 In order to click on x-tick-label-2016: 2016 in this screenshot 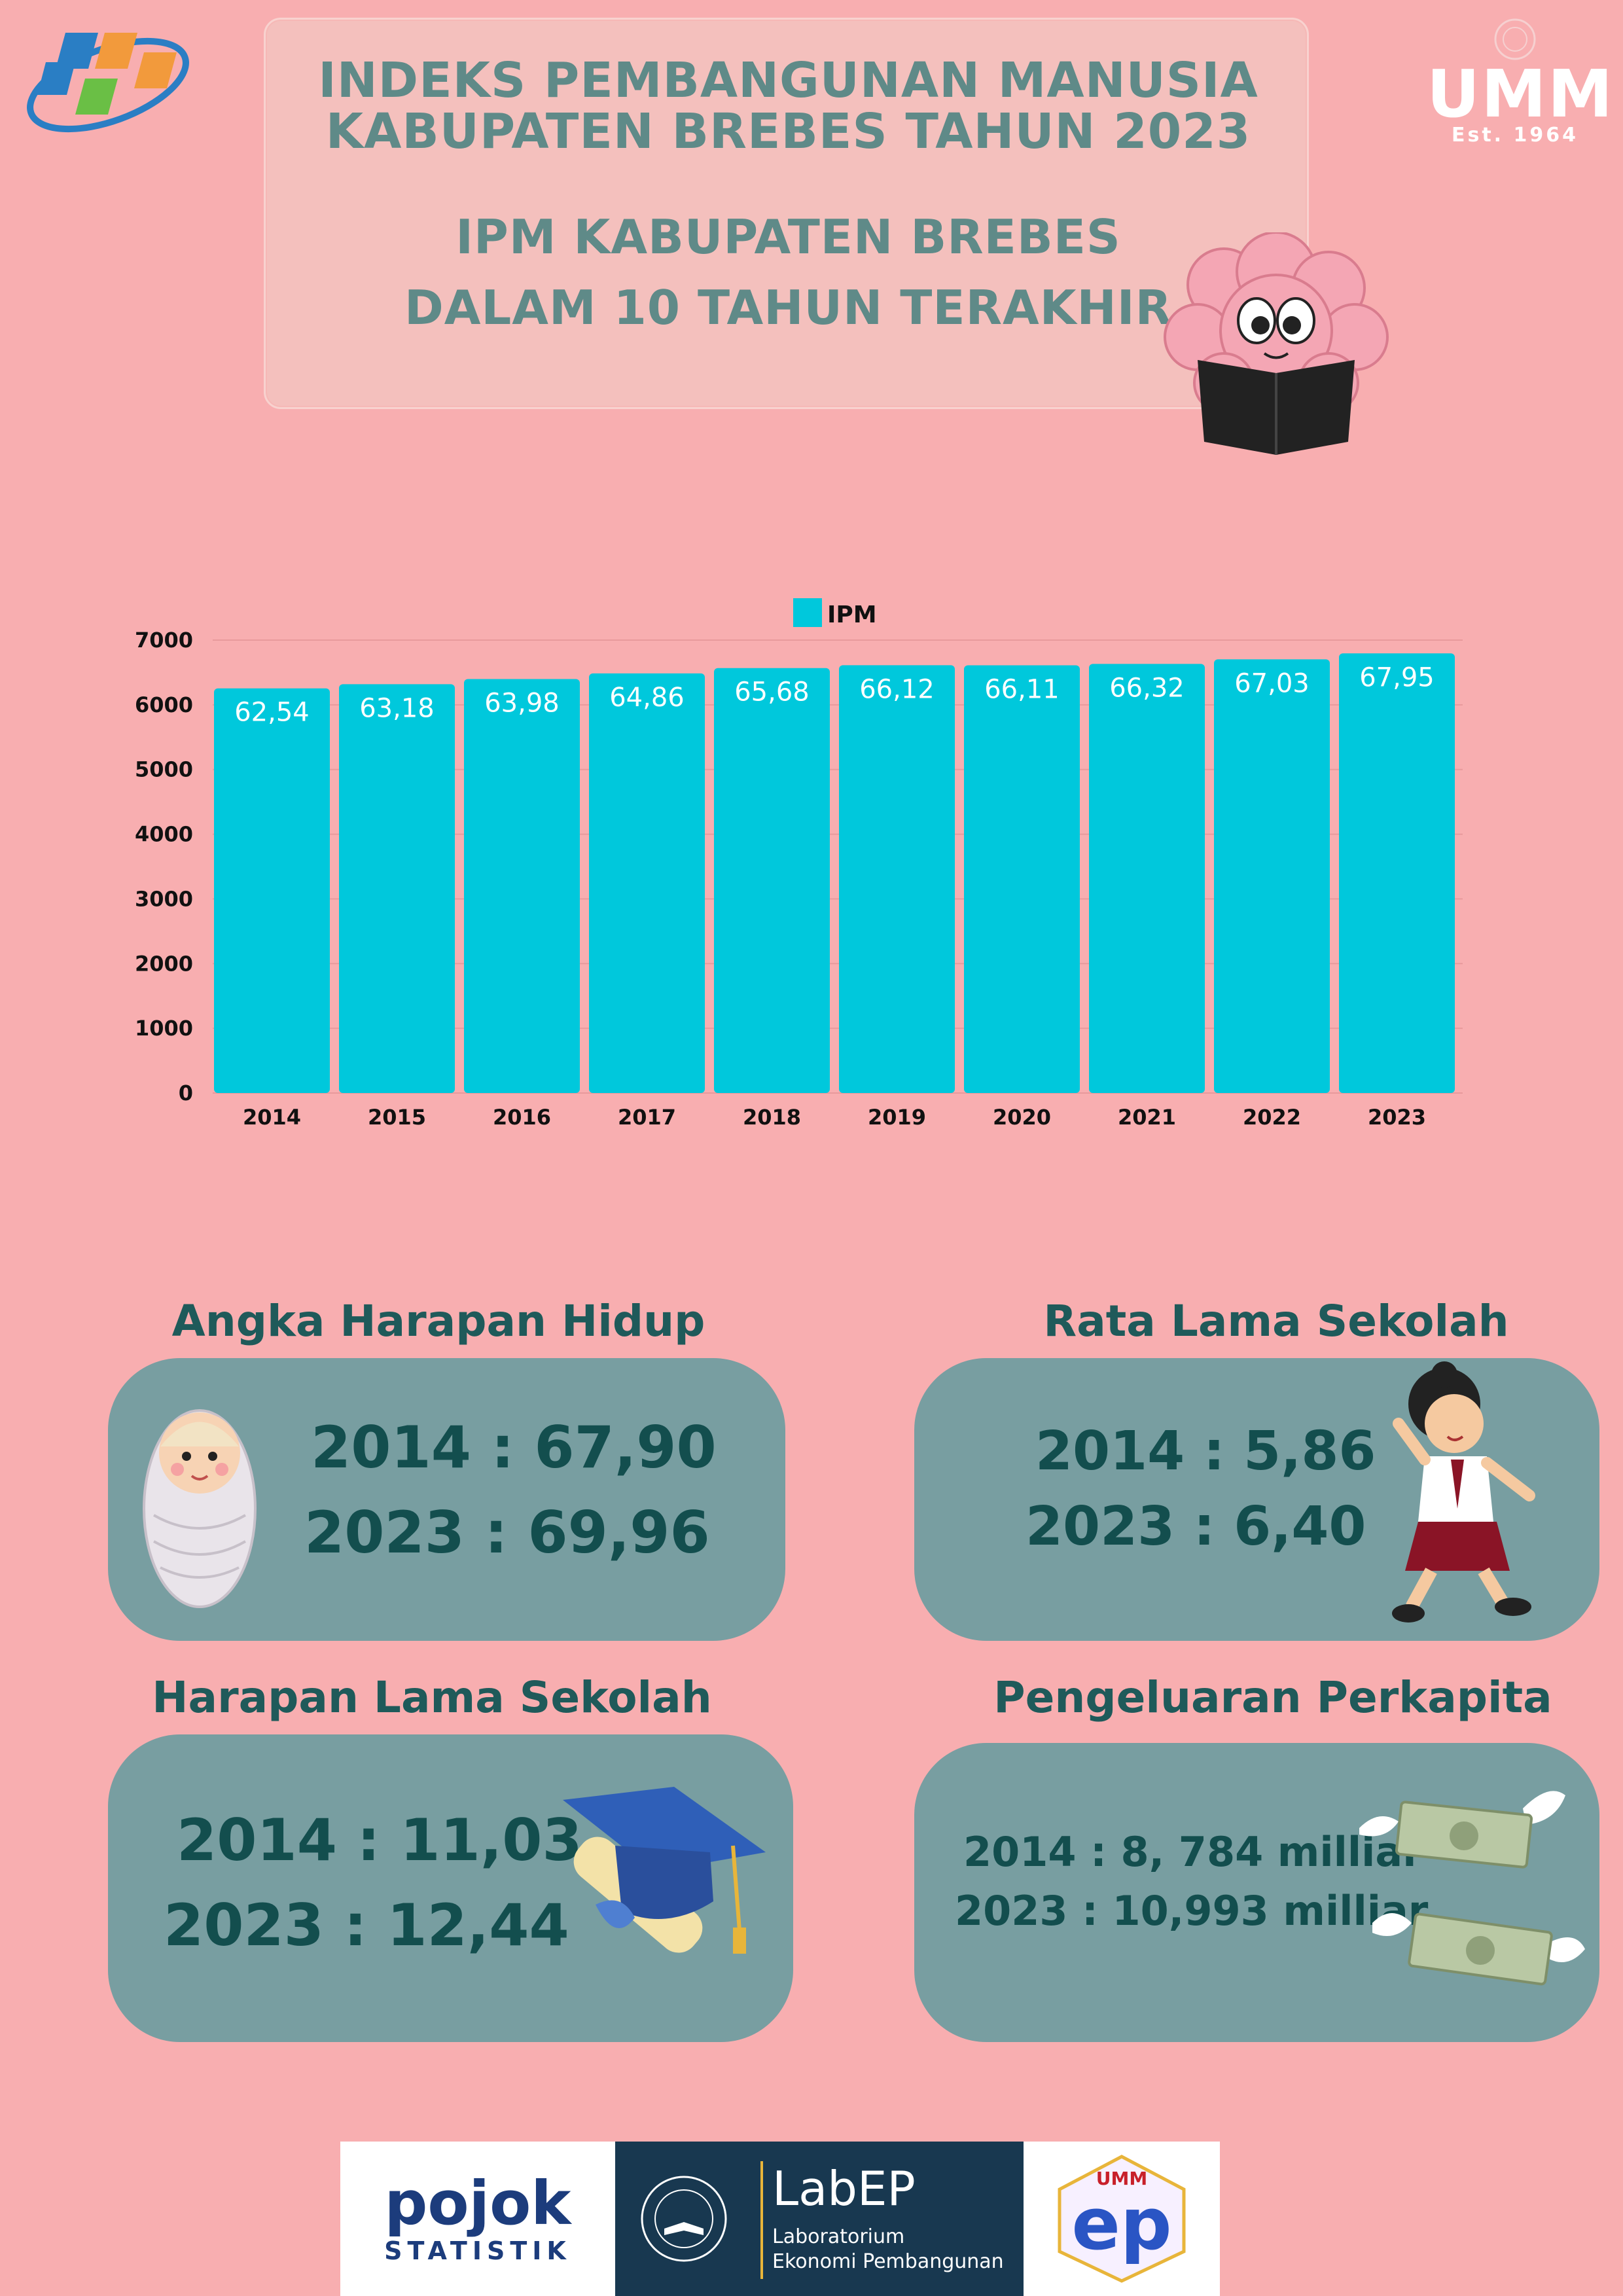, I will do `click(522, 1117)`.